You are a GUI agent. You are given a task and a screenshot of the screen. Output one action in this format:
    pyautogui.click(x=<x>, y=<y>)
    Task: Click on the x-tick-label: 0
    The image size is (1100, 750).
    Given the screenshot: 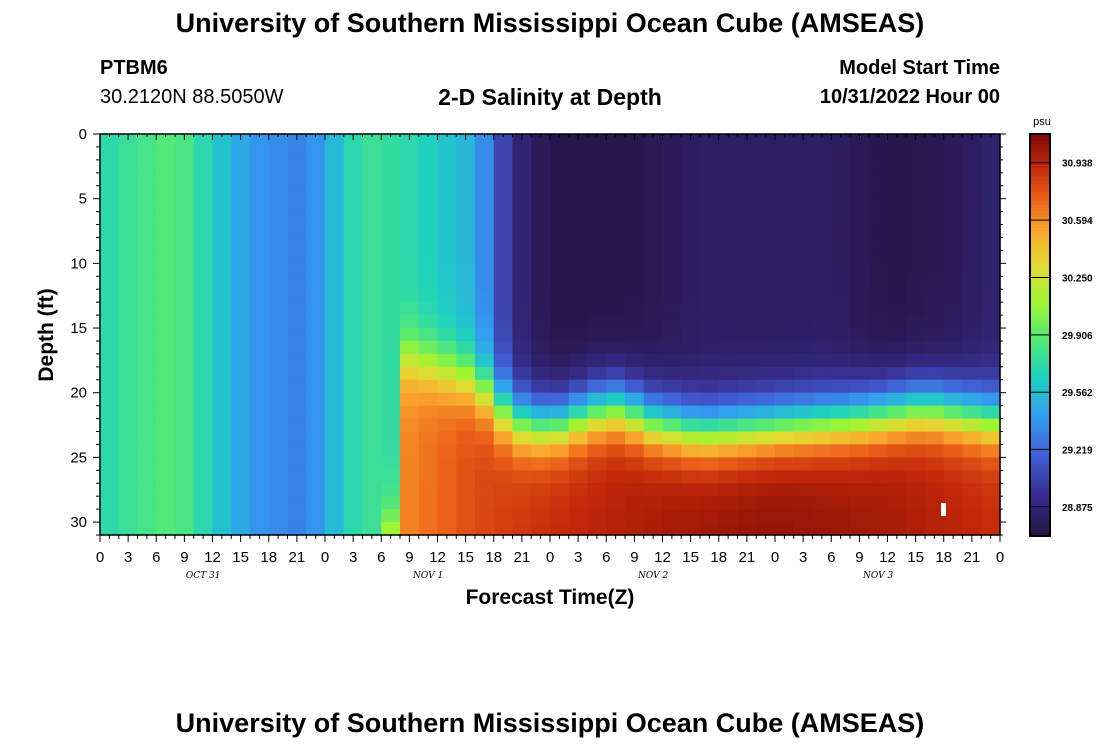 What is the action you would take?
    pyautogui.click(x=100, y=557)
    